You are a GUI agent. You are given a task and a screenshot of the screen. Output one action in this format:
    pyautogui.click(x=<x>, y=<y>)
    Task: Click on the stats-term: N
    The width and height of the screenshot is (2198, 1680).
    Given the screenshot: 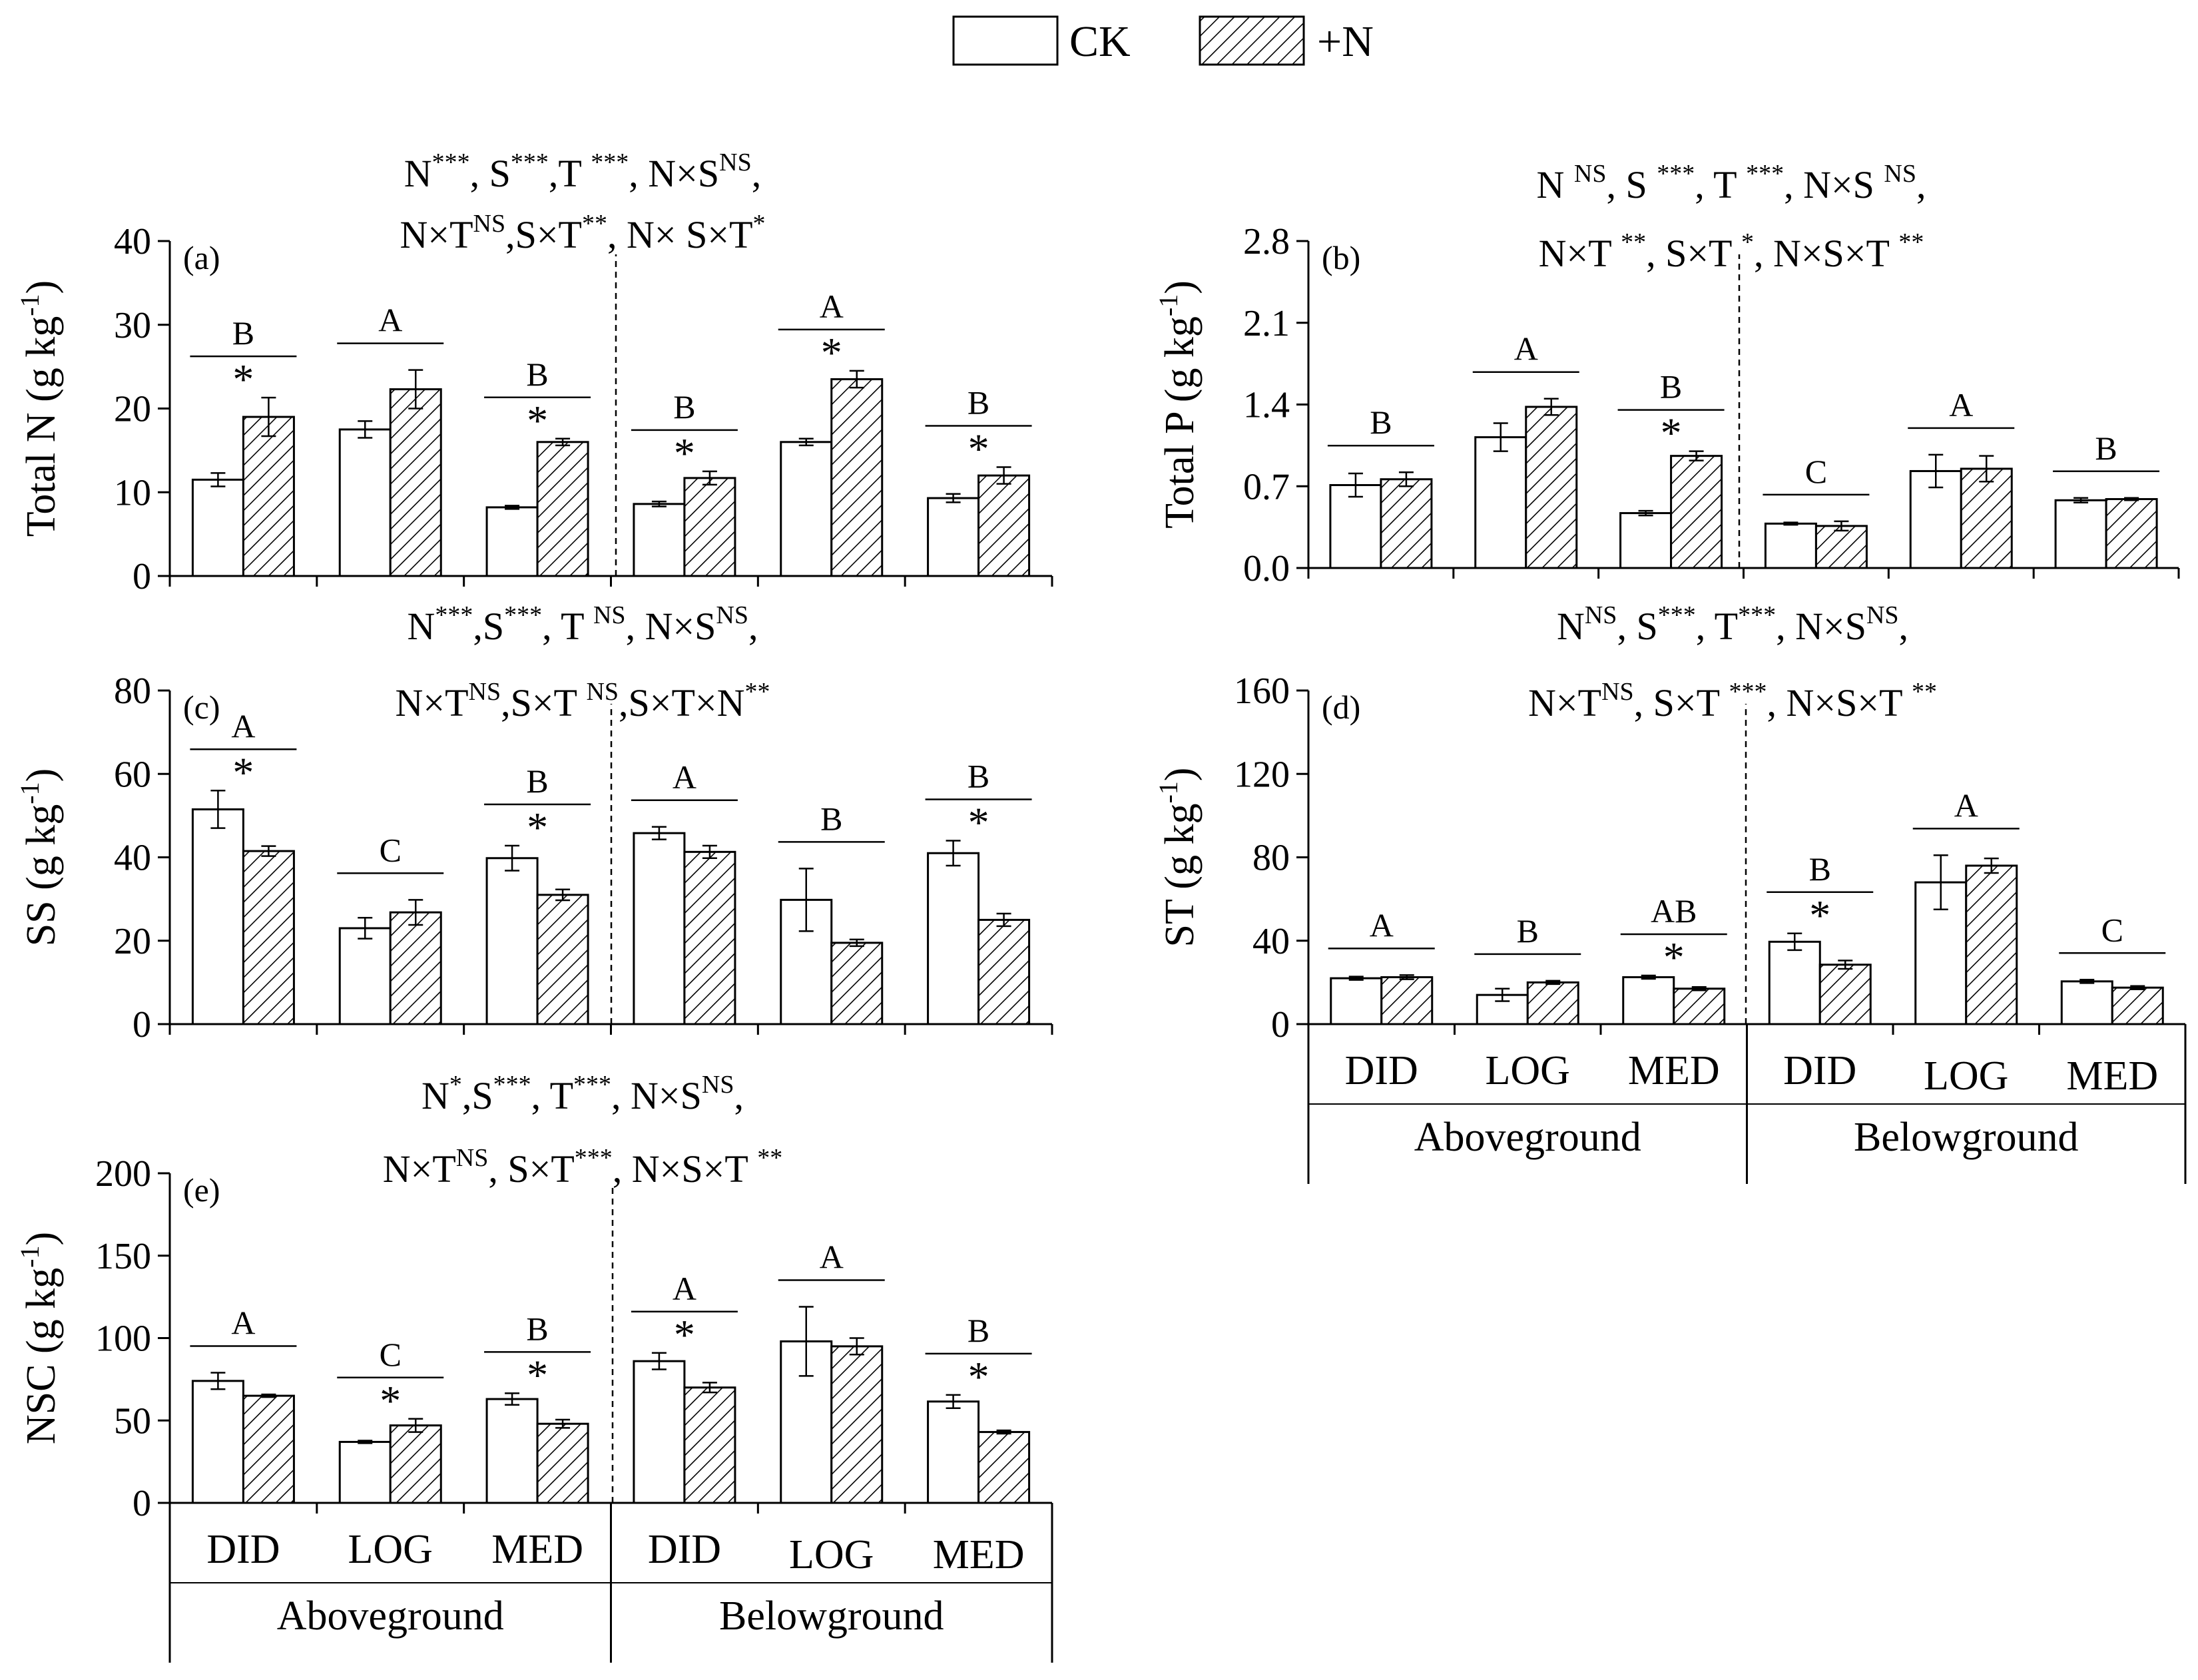 What is the action you would take?
    pyautogui.click(x=435, y=1095)
    